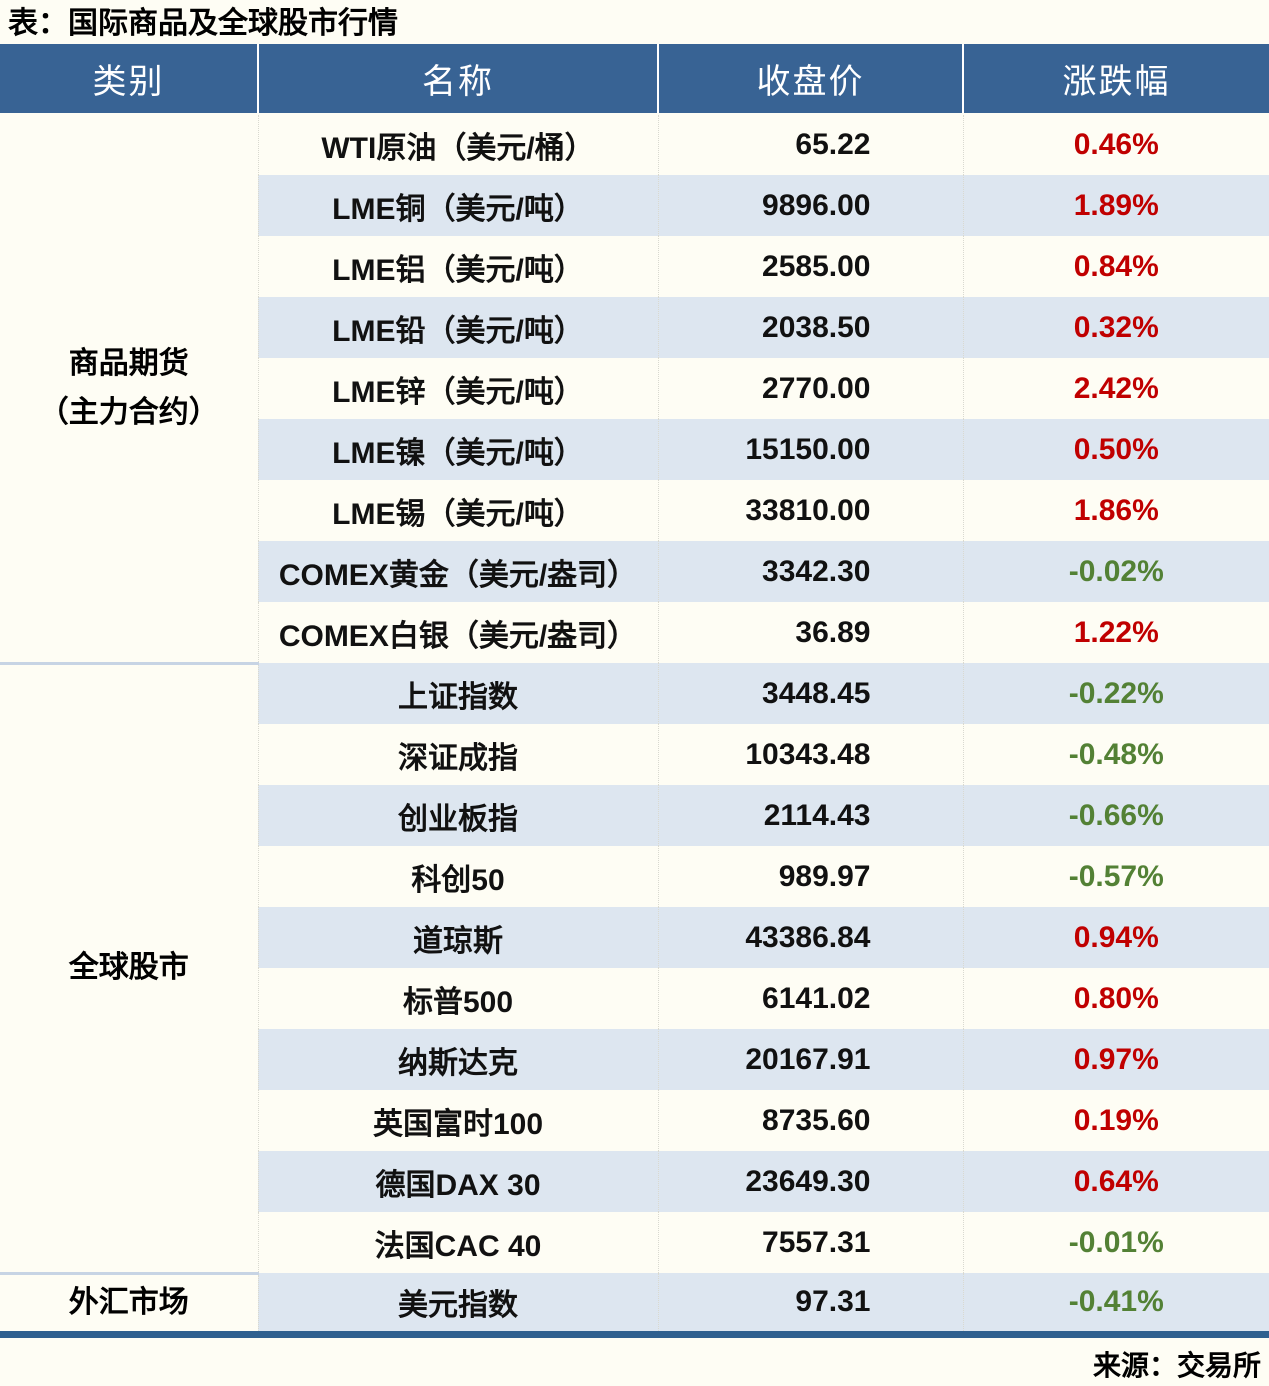 The width and height of the screenshot is (1269, 1386). I want to click on table-row: LME铜（美元/吨） 9896.00 1.89%, so click(634, 205).